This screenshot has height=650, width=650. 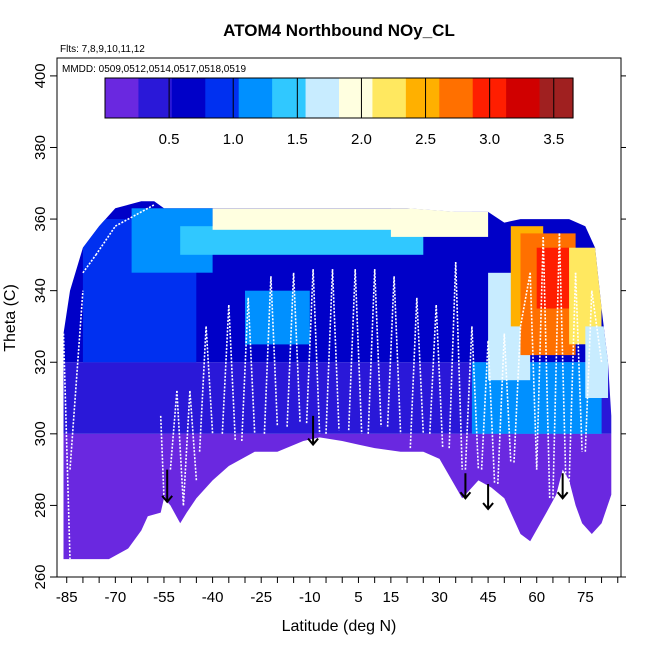 What do you see at coordinates (358, 597) in the screenshot?
I see `x-tick-label: 5` at bounding box center [358, 597].